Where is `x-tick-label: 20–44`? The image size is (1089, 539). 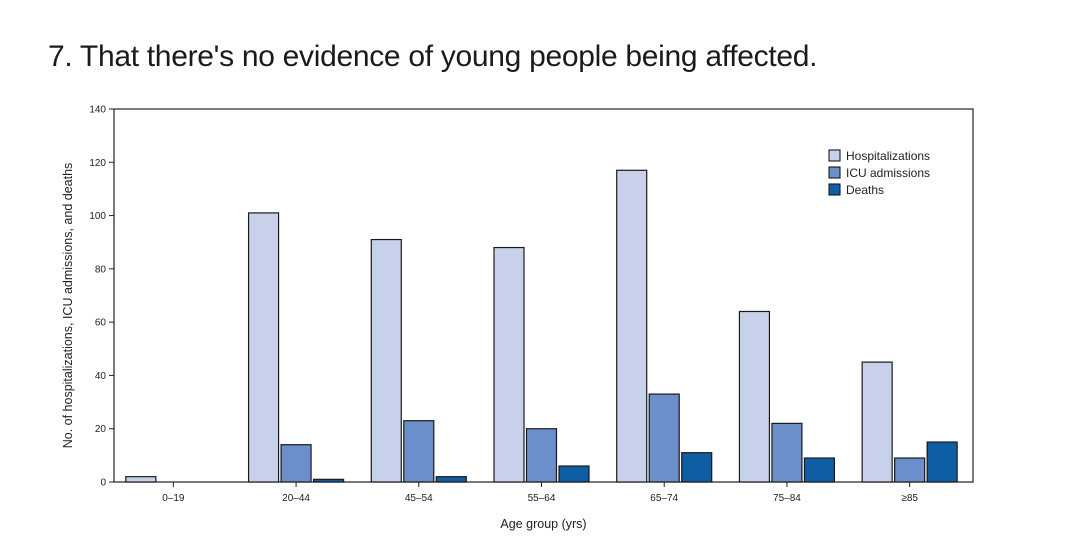
x-tick-label: 20–44 is located at coordinates (296, 498).